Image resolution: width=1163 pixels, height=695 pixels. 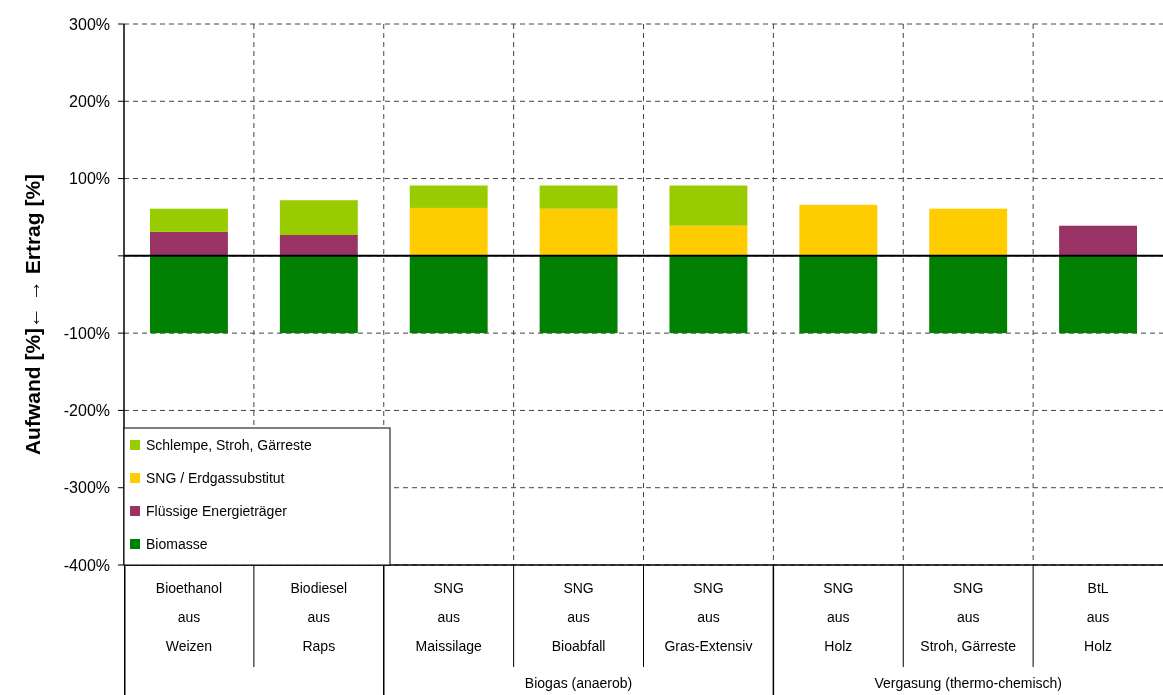 What do you see at coordinates (448, 617) in the screenshot?
I see `x-tick-label: SNG aus Maissilage` at bounding box center [448, 617].